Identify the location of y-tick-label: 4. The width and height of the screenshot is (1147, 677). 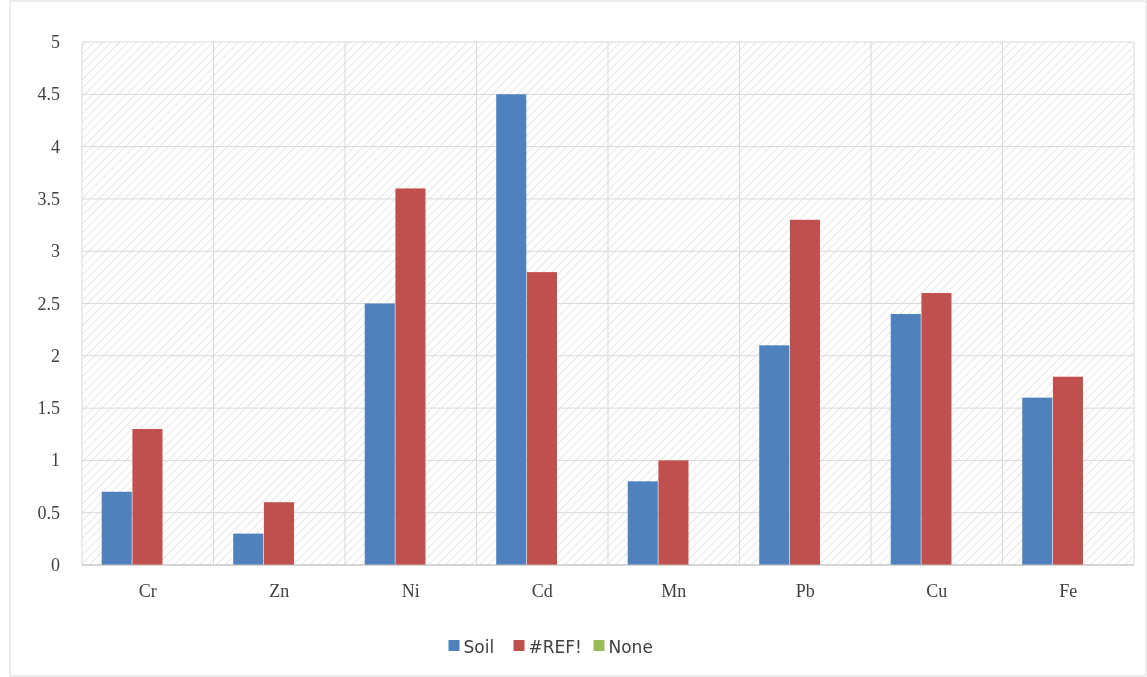
(55, 146).